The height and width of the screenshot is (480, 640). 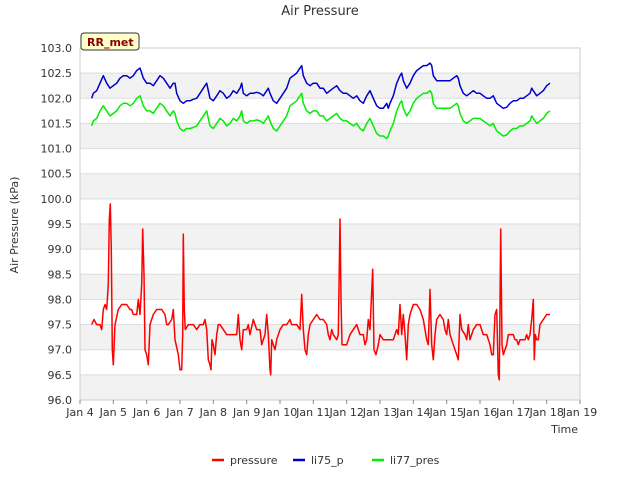 I want to click on series-line-li77-pres, so click(x=320, y=114).